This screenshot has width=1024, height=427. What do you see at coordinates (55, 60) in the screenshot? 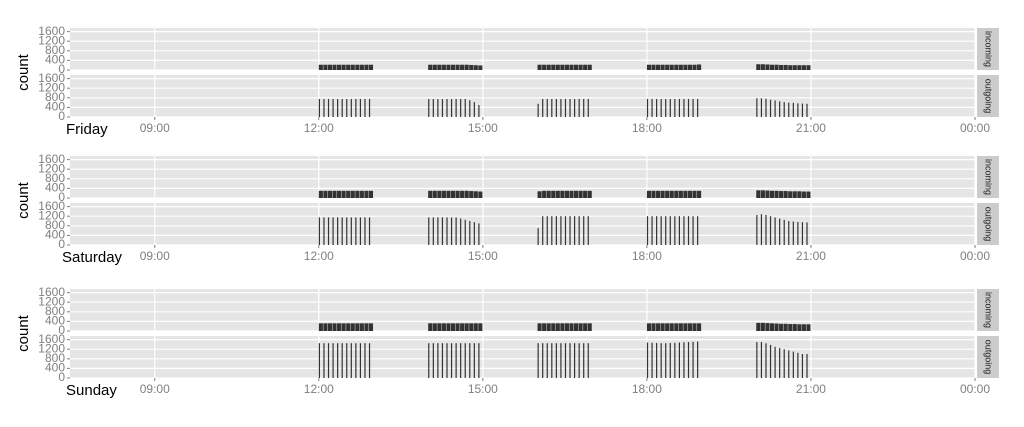
I see `y-tick-label: 400` at bounding box center [55, 60].